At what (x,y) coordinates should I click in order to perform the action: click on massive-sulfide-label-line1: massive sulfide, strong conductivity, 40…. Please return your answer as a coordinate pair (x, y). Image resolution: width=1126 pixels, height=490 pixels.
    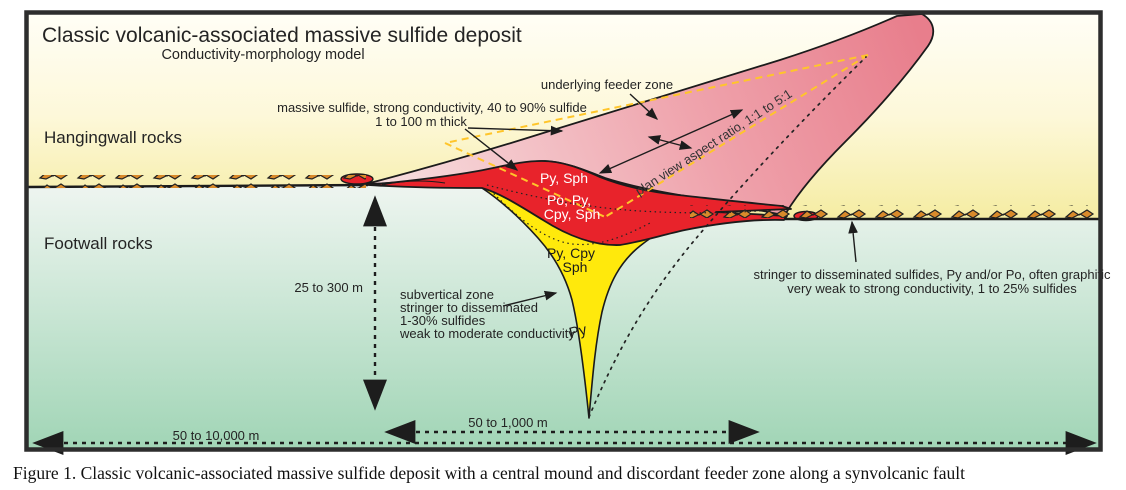
    Looking at the image, I should click on (432, 107).